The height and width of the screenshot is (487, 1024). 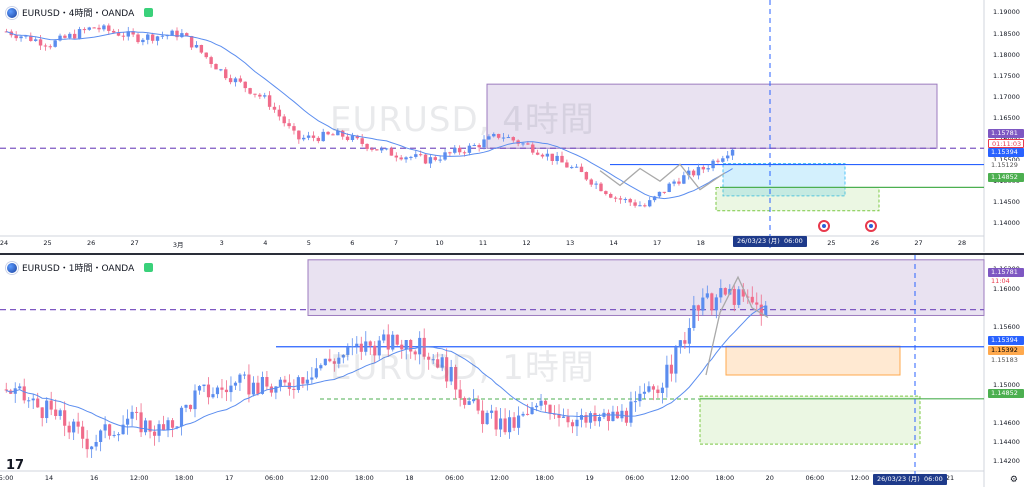 I want to click on gear-icon: ⚙, so click(x=1013, y=480).